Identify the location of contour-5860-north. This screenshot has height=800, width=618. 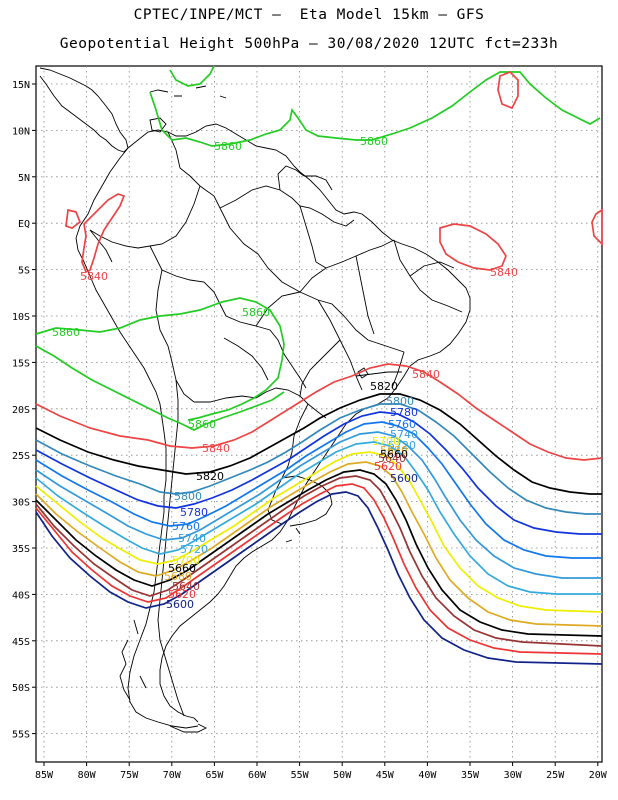
(375, 109).